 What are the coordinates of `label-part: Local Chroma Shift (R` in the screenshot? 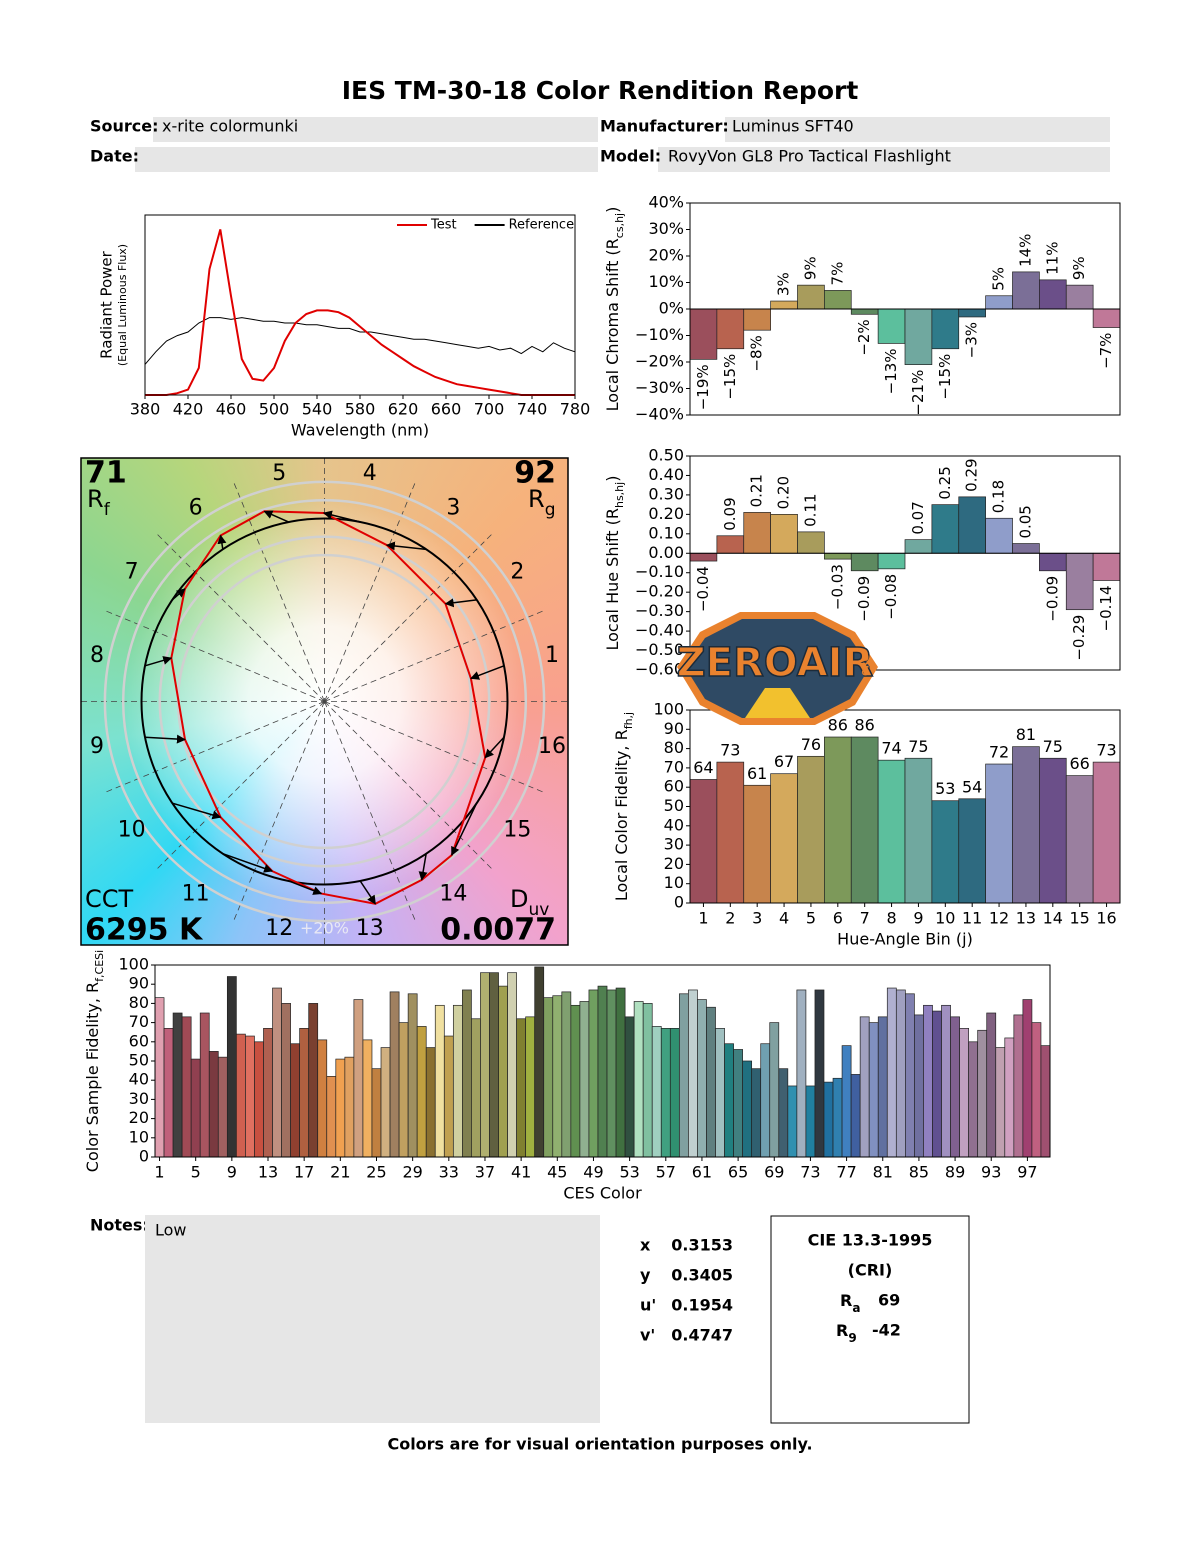 It's located at (612, 324).